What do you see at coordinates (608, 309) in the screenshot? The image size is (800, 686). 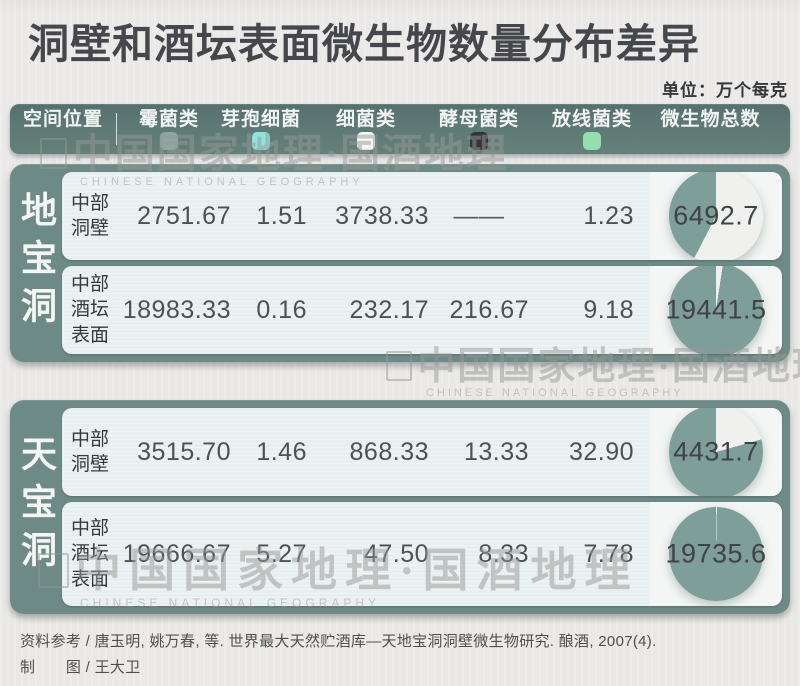 I see `cell-actinomycetes-count: 9.18` at bounding box center [608, 309].